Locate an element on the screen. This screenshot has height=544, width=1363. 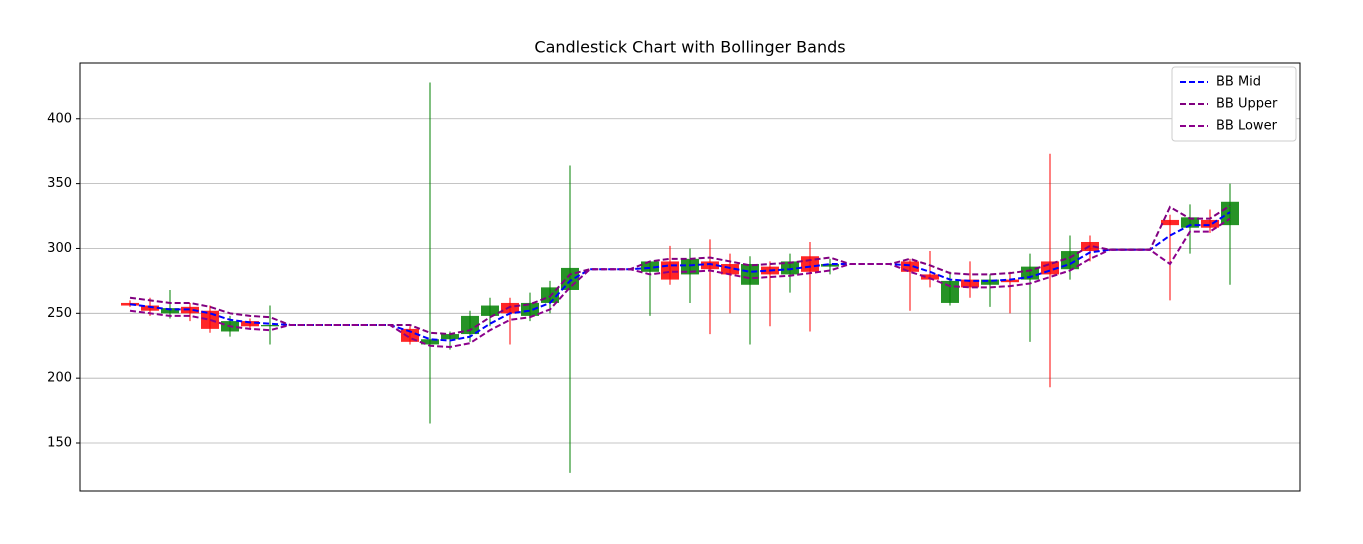
y-tick-label: 350 is located at coordinates (59, 183).